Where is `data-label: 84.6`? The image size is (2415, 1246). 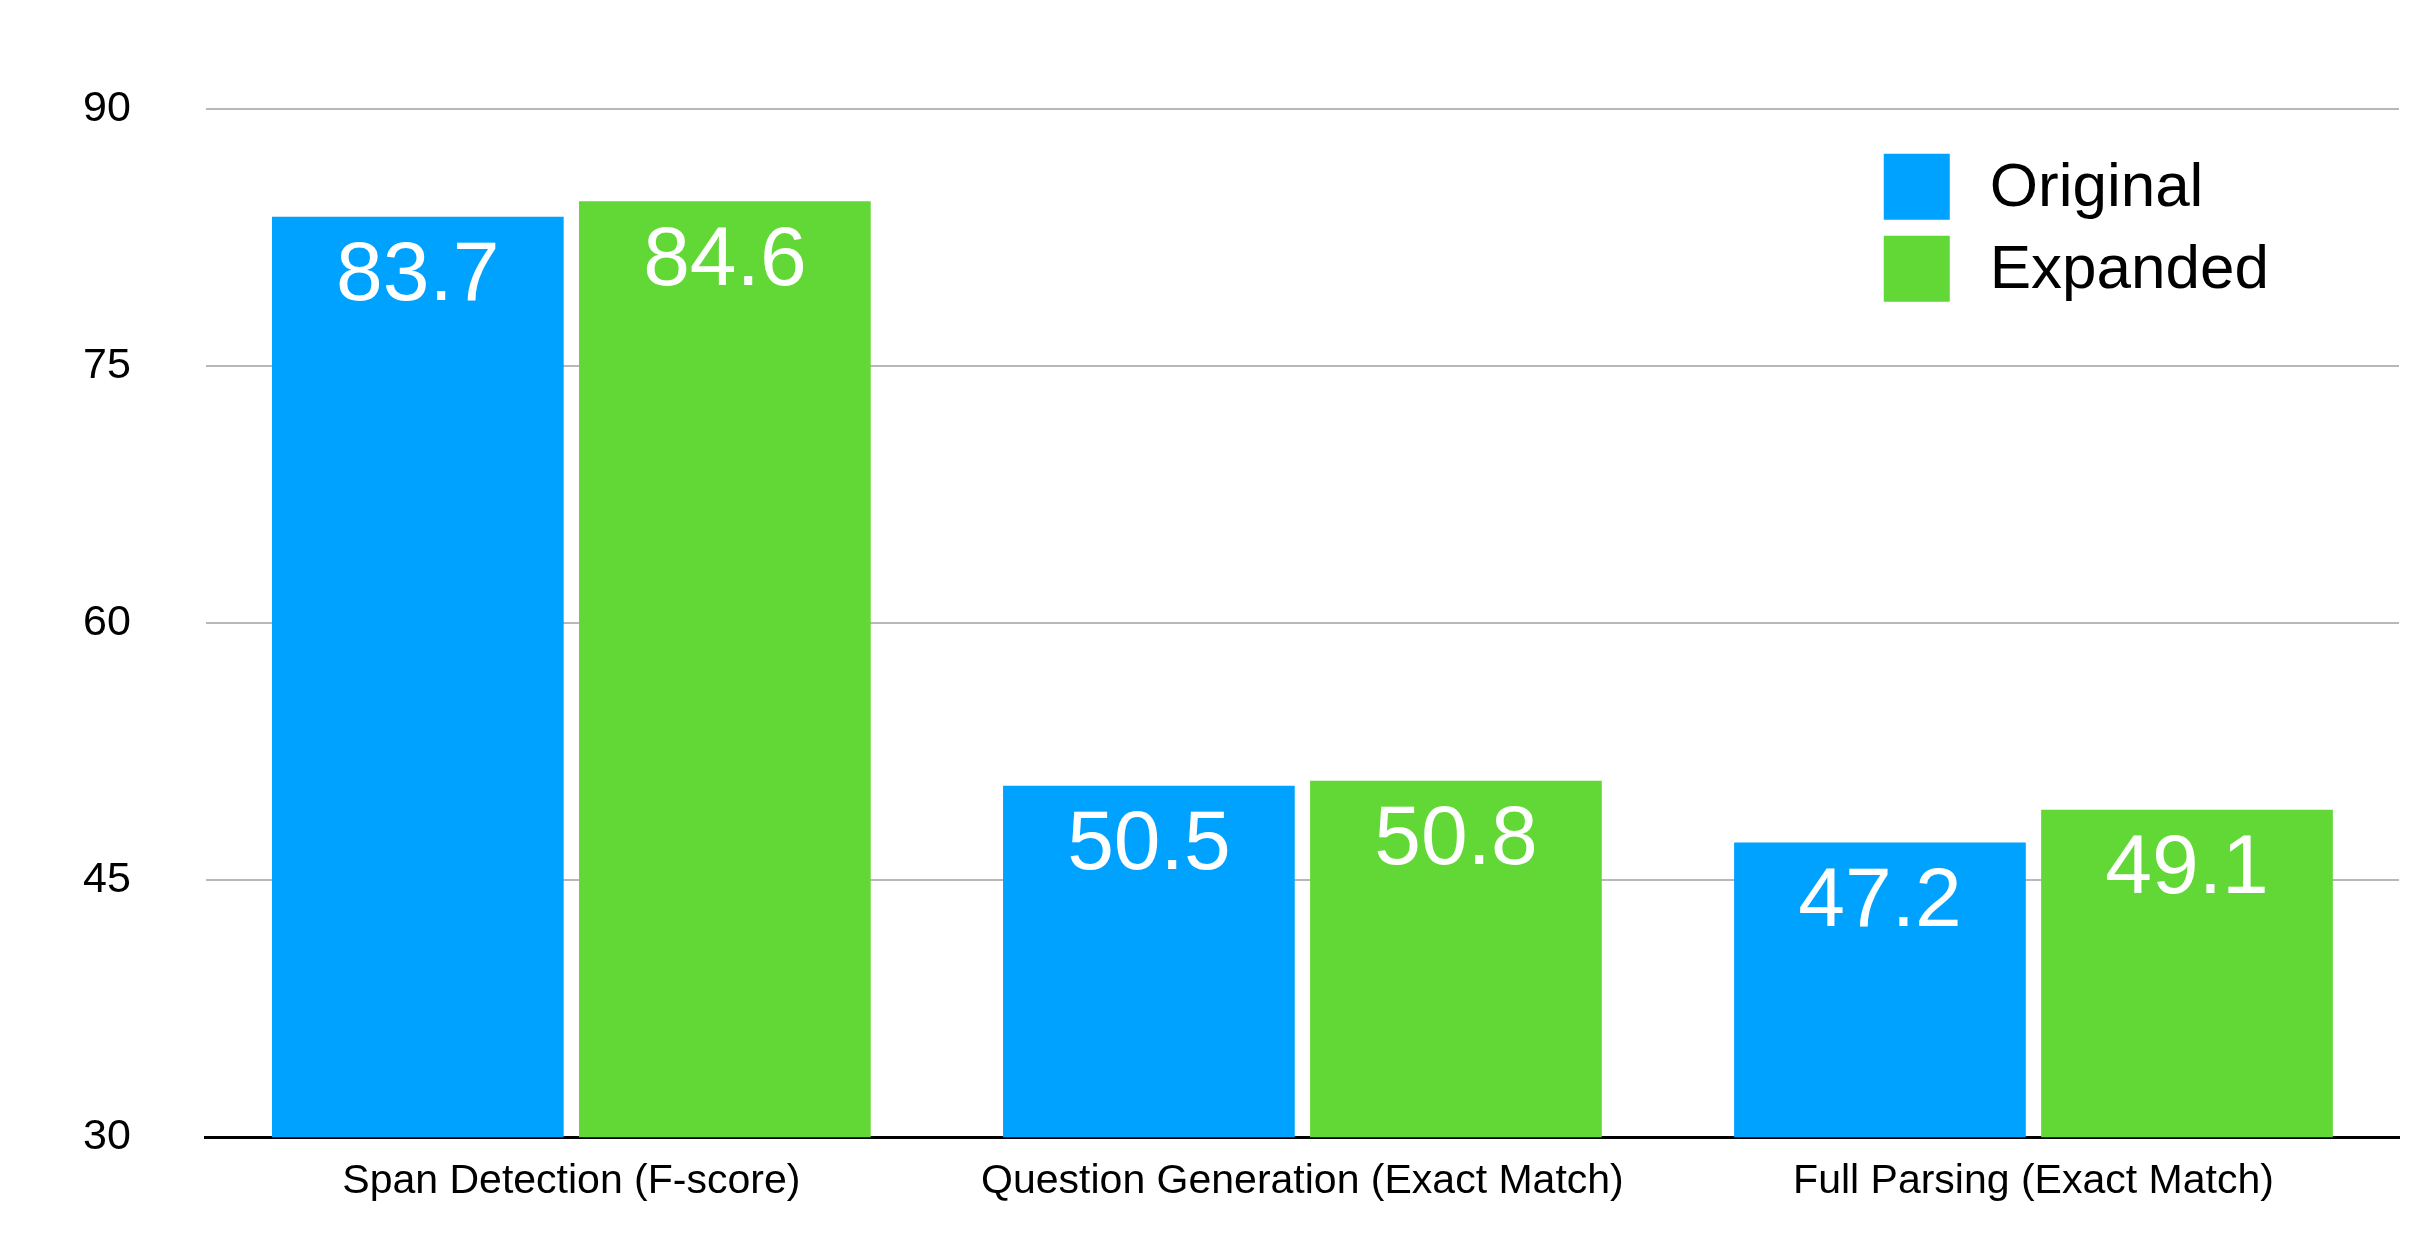
data-label: 84.6 is located at coordinates (725, 255).